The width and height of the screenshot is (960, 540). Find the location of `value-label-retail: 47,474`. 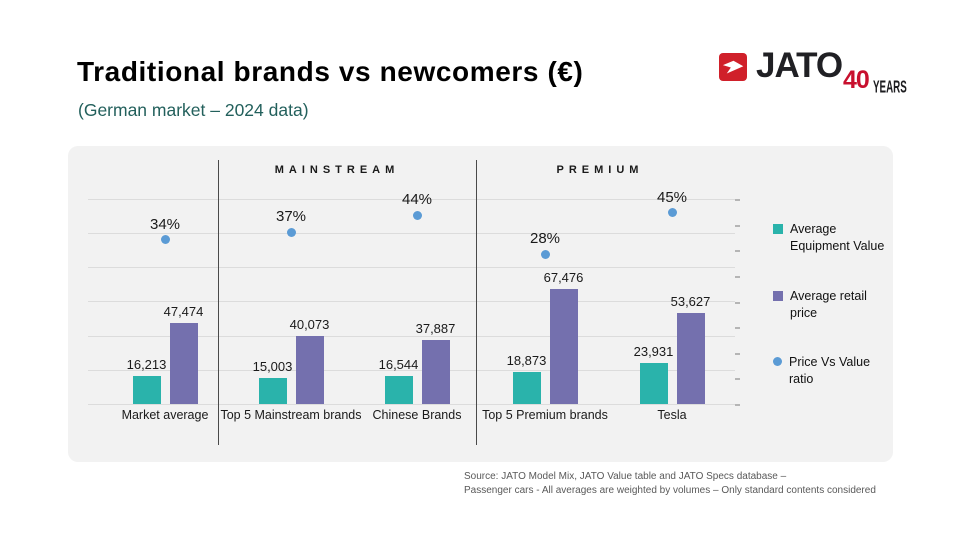

value-label-retail: 47,474 is located at coordinates (183, 312).